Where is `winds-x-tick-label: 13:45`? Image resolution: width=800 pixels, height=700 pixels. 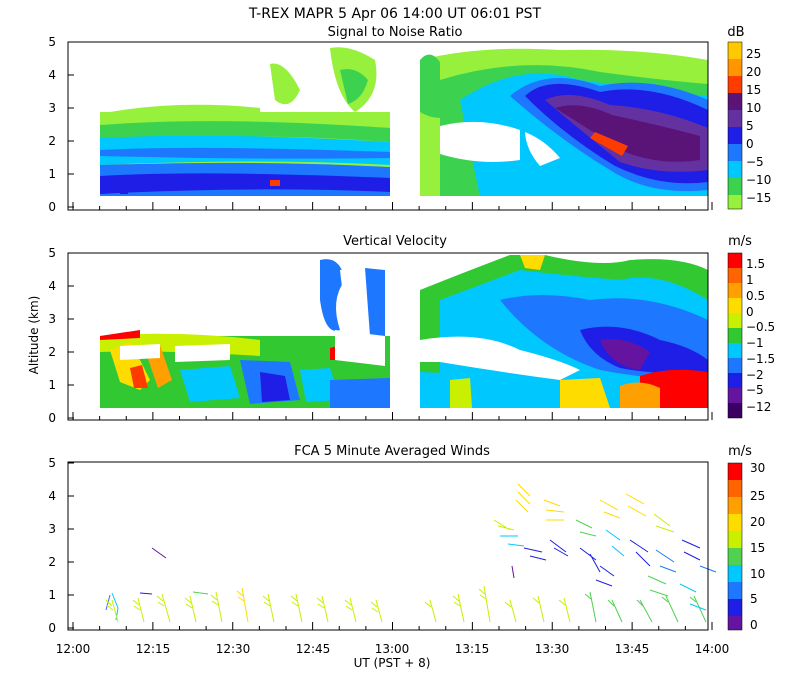 winds-x-tick-label: 13:45 is located at coordinates (632, 649).